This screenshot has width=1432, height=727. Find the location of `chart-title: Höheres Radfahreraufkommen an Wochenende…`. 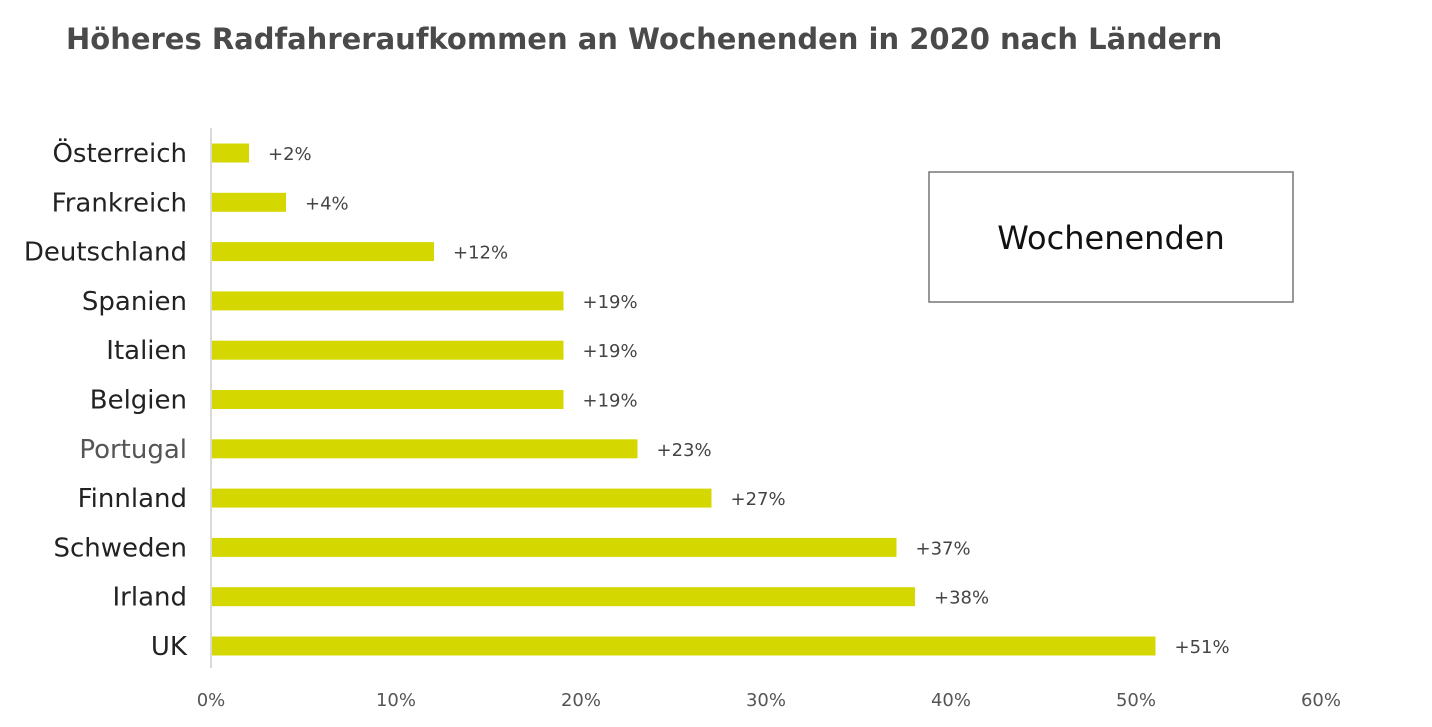

chart-title: Höheres Radfahreraufkommen an Wochenende… is located at coordinates (644, 39).